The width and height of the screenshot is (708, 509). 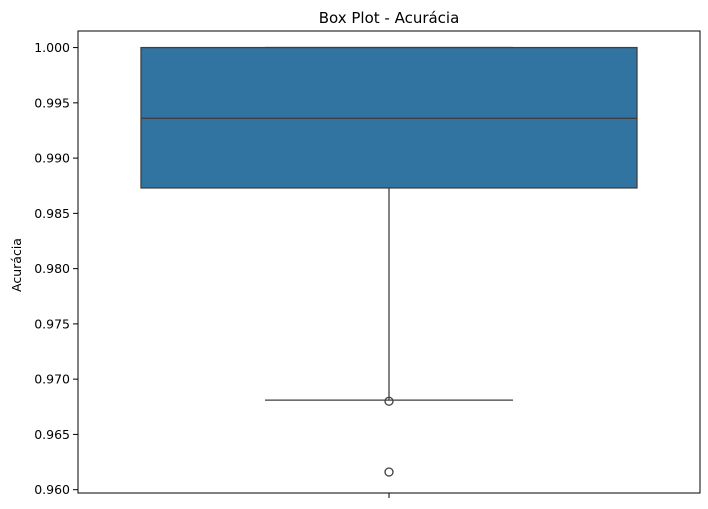 What do you see at coordinates (52, 158) in the screenshot?
I see `y-tick-label: 0.990` at bounding box center [52, 158].